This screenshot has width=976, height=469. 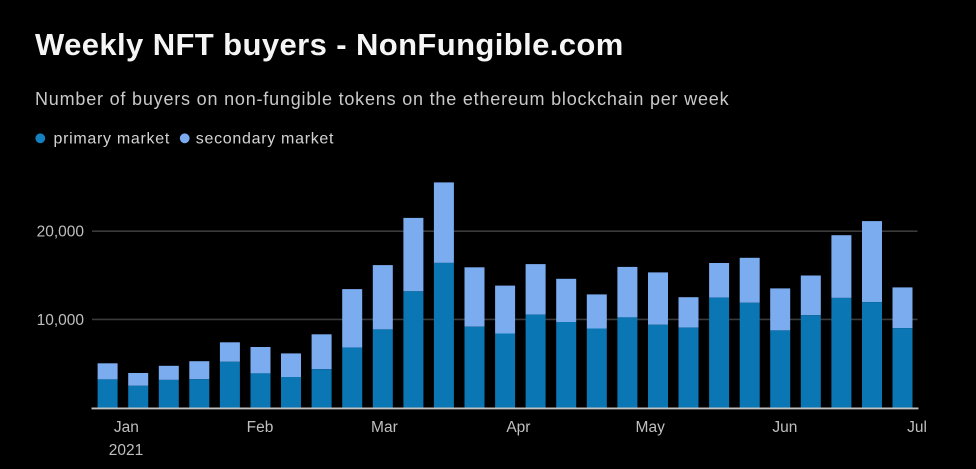 What do you see at coordinates (126, 450) in the screenshot?
I see `svg-text: 2021` at bounding box center [126, 450].